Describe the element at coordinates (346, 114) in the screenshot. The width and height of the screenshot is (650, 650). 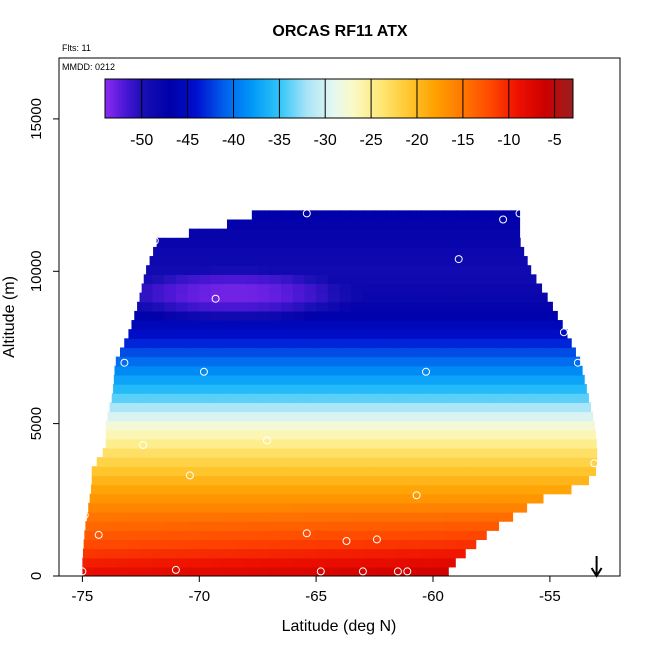
I see `colorbar-ticks: -50 -45 -40 -35 -30 -25 -20 -15 -10 -5` at that location.